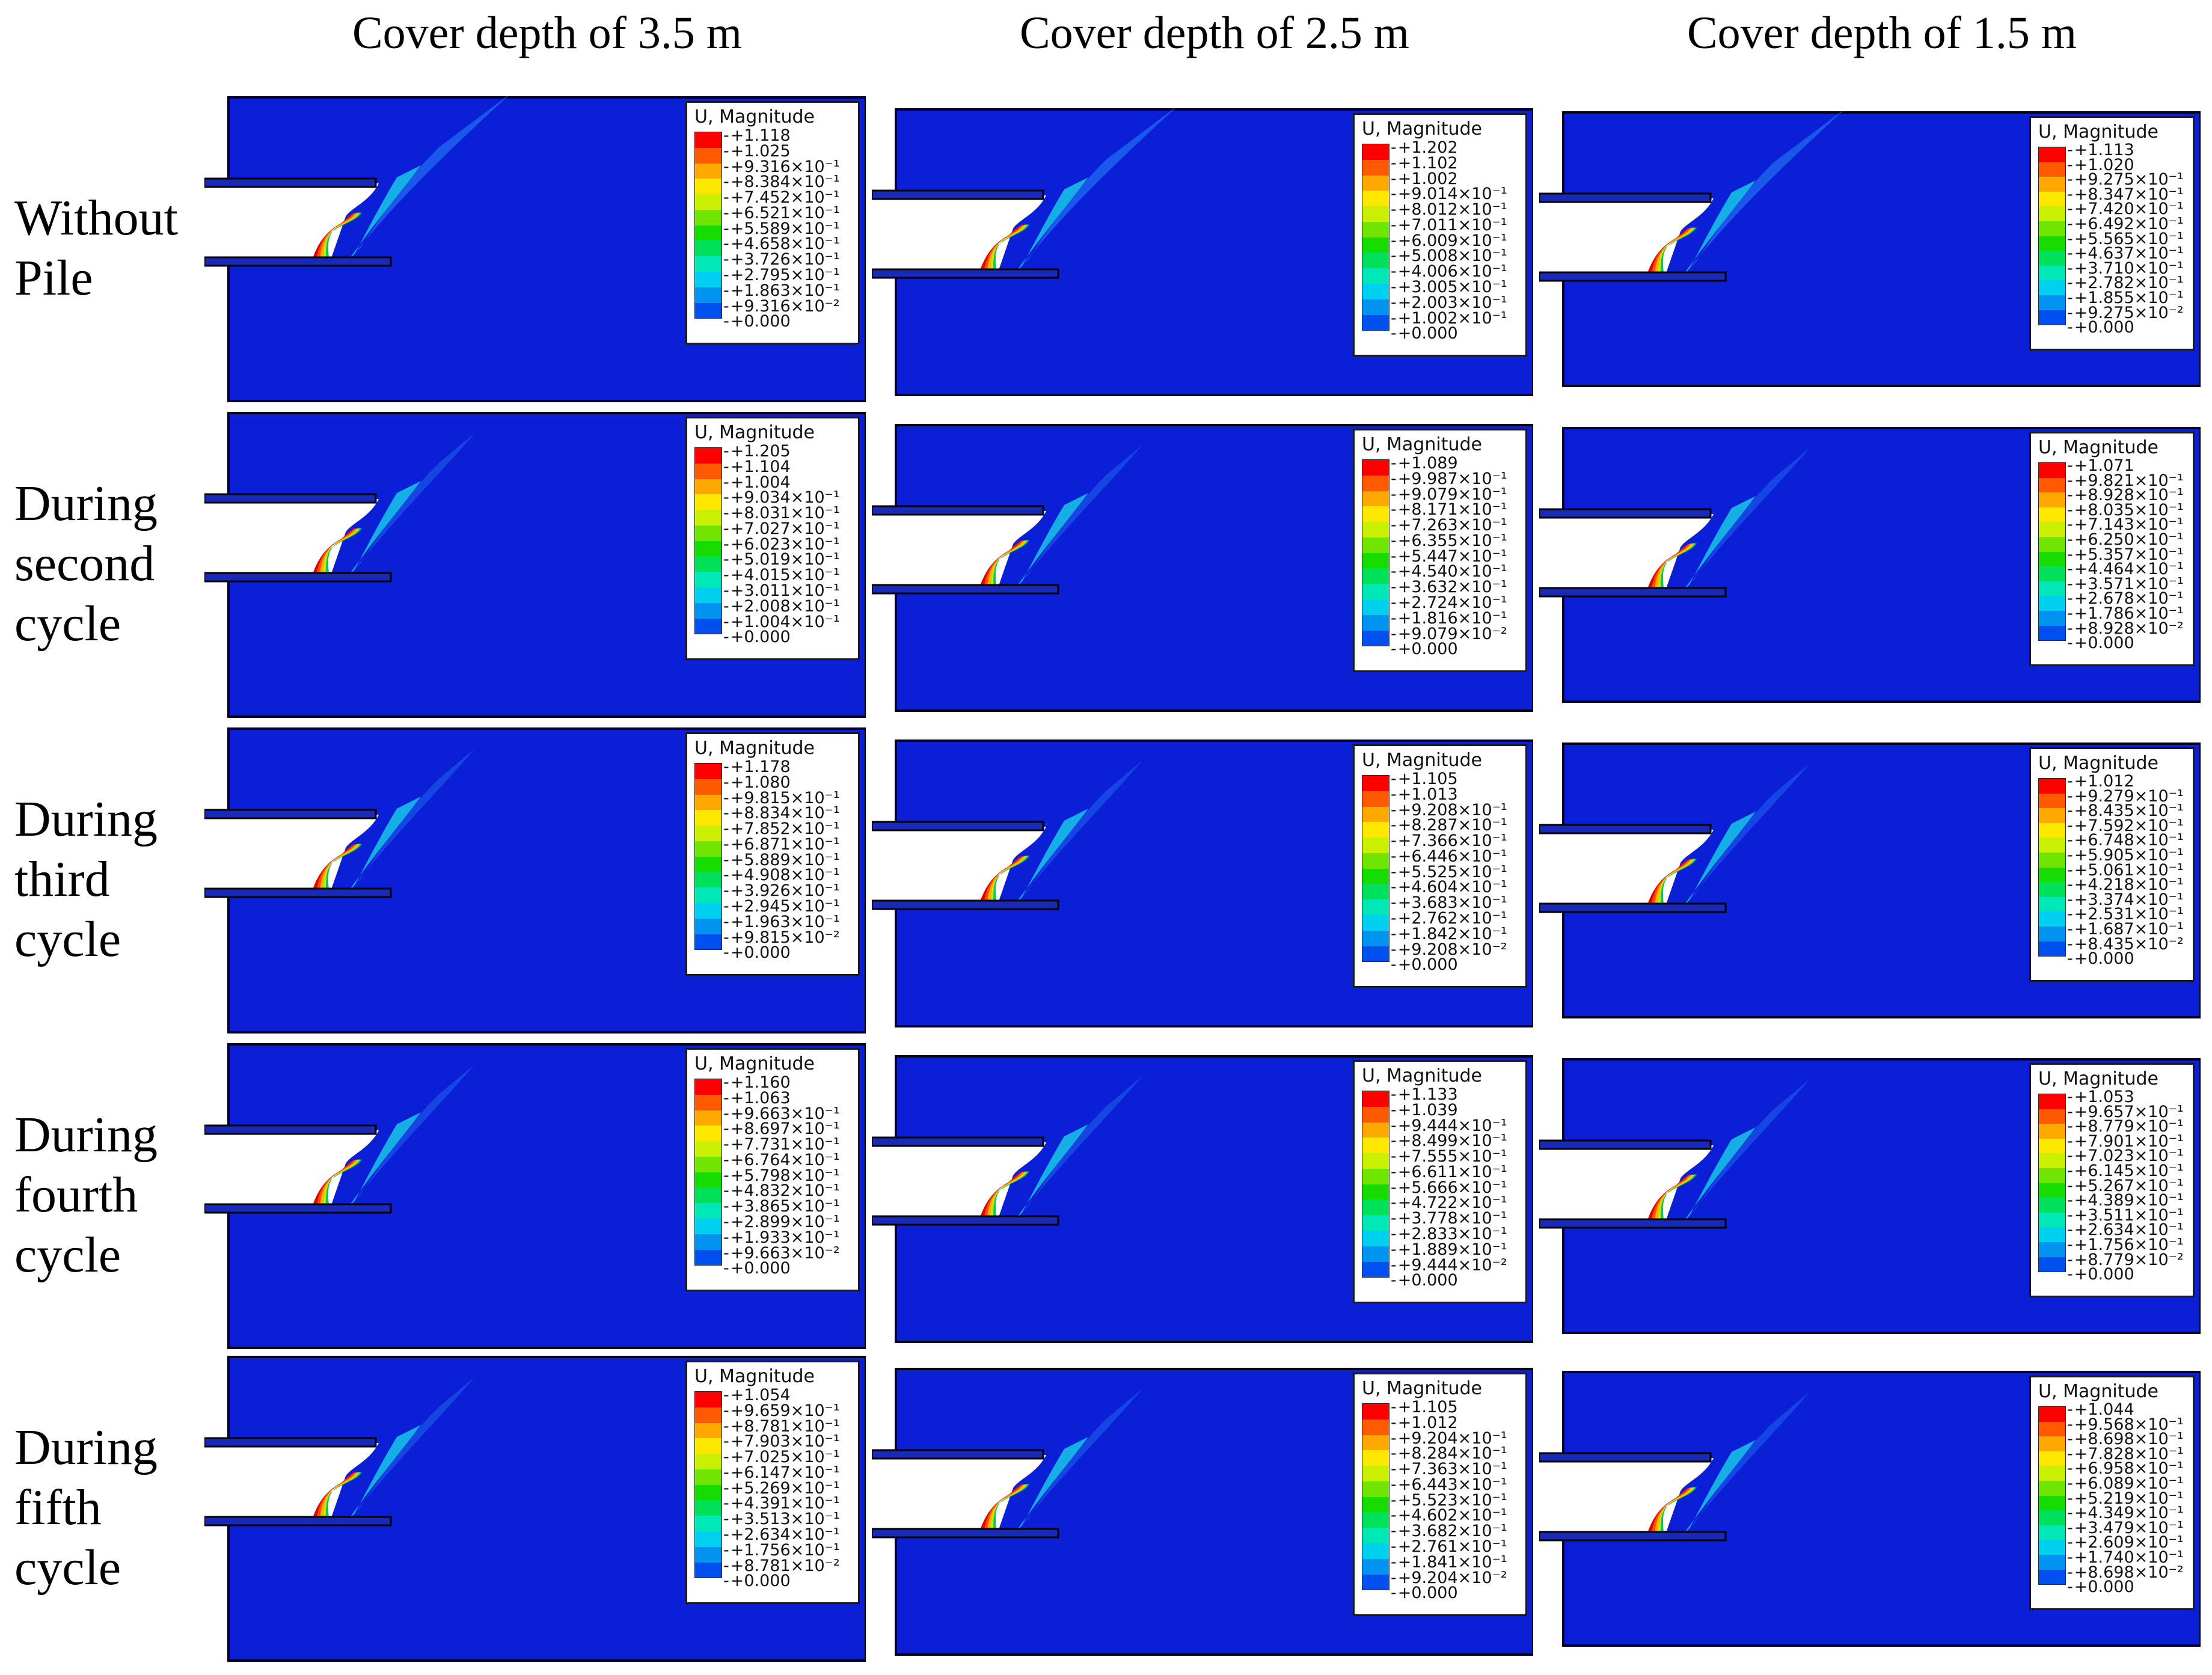 This screenshot has height=1675, width=2212. Describe the element at coordinates (1214, 33) in the screenshot. I see `column-header: Cover depth of 2.5 m` at that location.